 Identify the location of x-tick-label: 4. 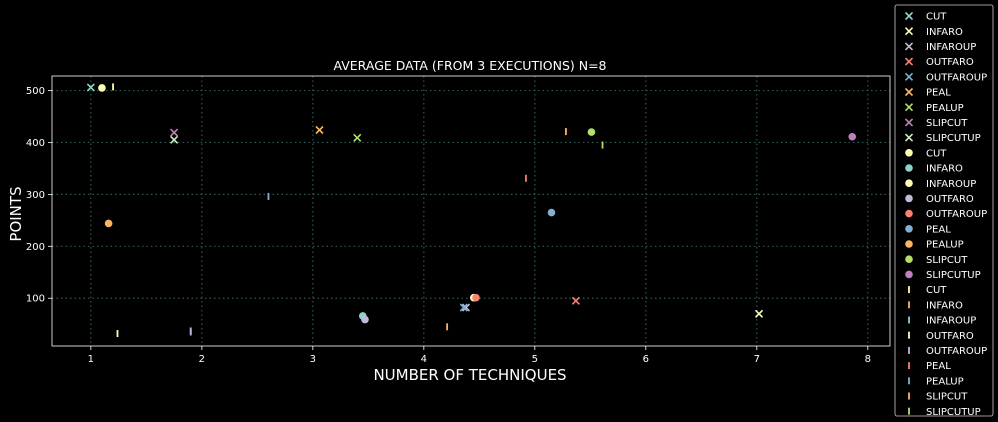
(424, 359).